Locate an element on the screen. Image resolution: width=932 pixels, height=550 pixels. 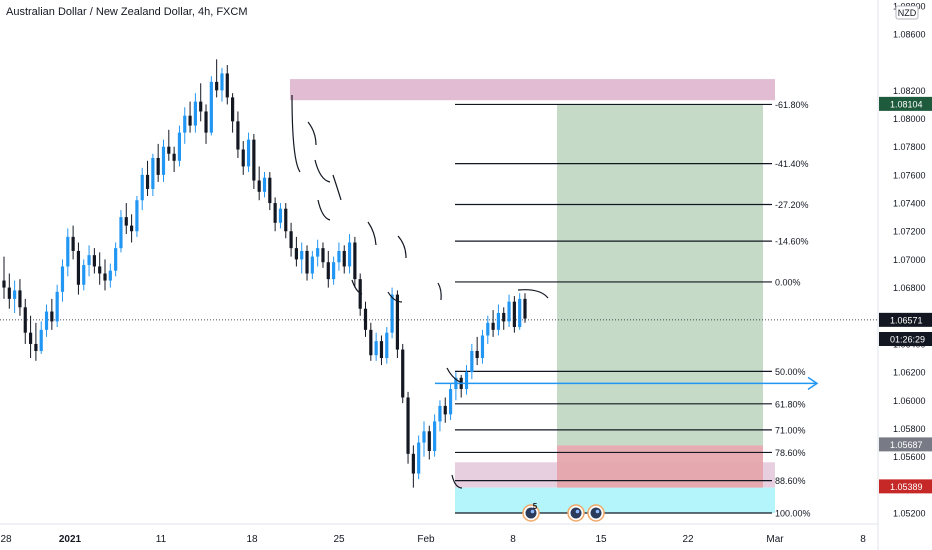
event-marker-dot is located at coordinates (597, 511).